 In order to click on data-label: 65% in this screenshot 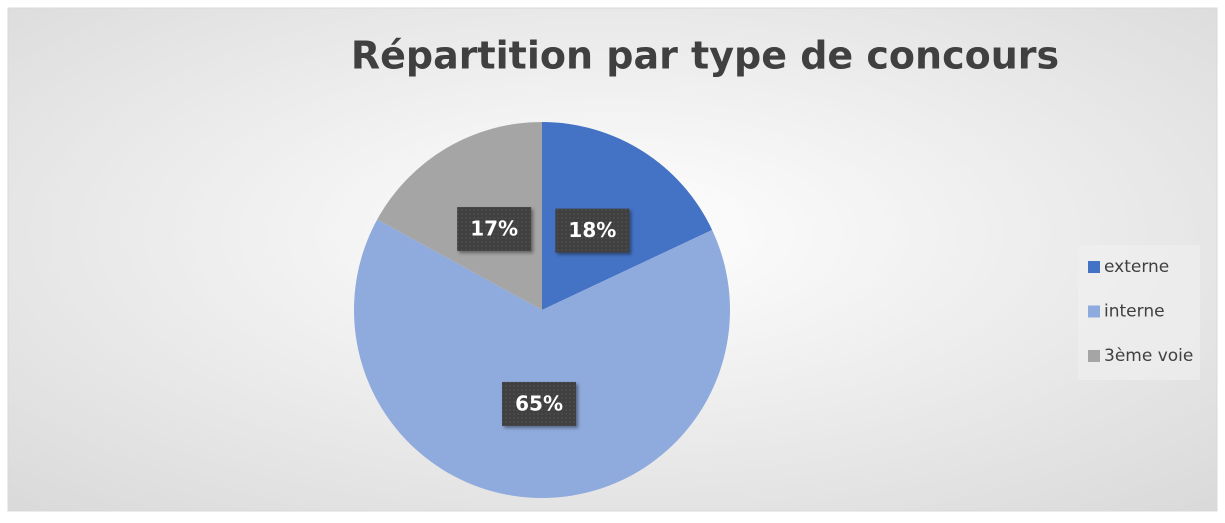, I will do `click(539, 403)`.